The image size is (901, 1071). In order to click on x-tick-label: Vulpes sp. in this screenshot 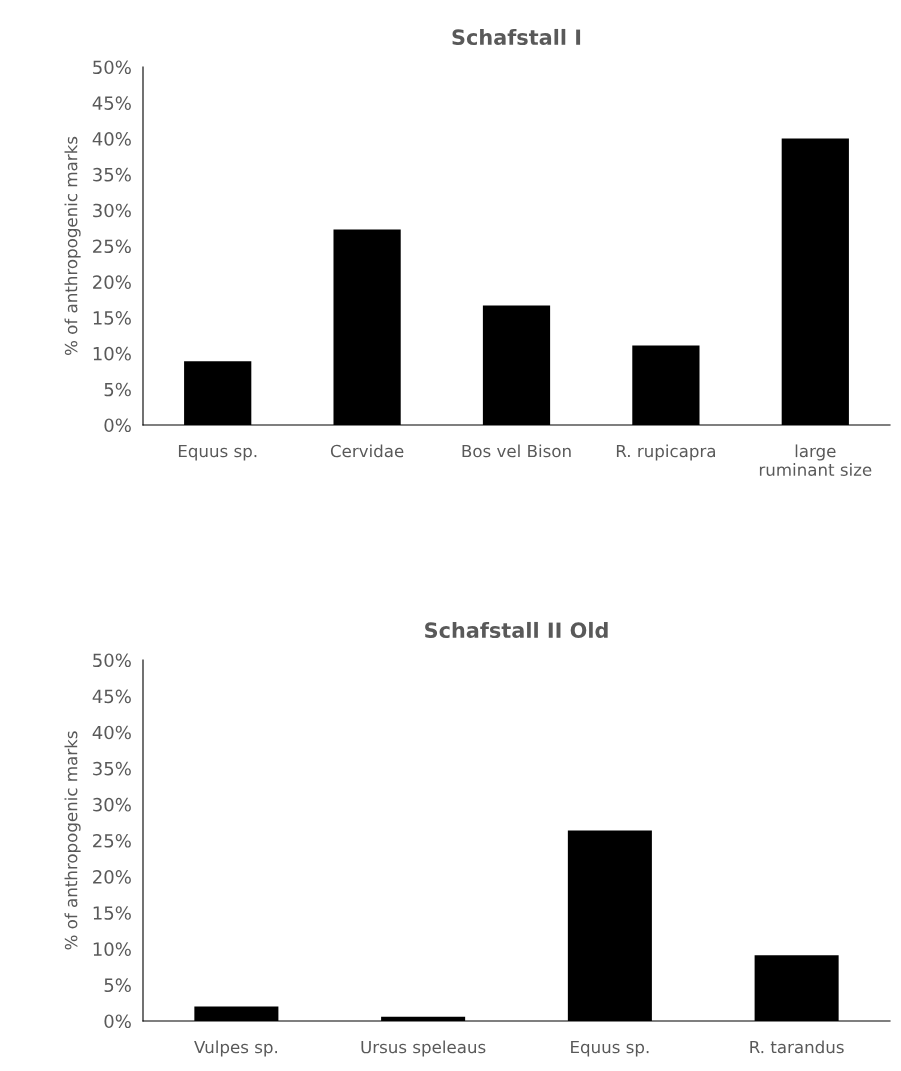, I will do `click(235, 1048)`.